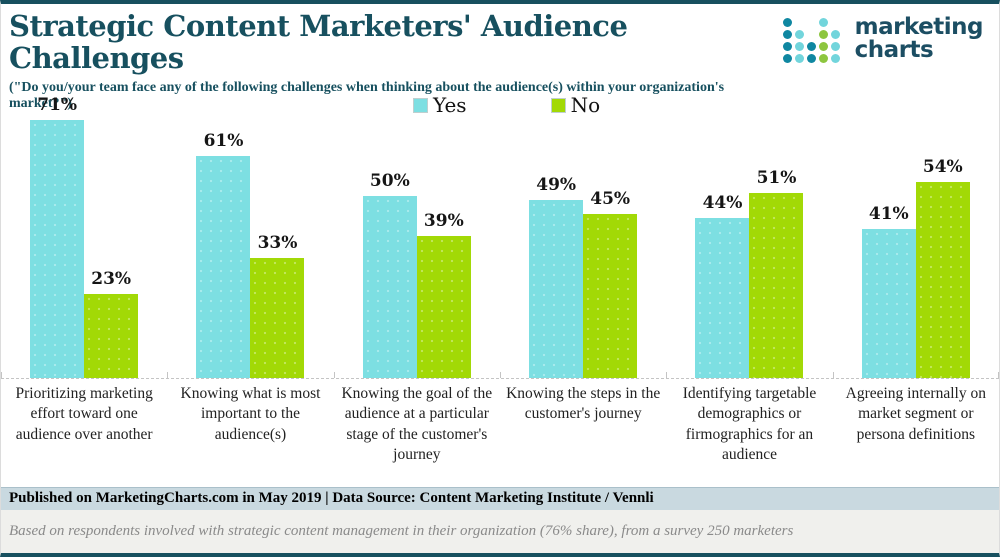 The width and height of the screenshot is (1000, 557). I want to click on bar-col-yes: 49%, so click(556, 231).